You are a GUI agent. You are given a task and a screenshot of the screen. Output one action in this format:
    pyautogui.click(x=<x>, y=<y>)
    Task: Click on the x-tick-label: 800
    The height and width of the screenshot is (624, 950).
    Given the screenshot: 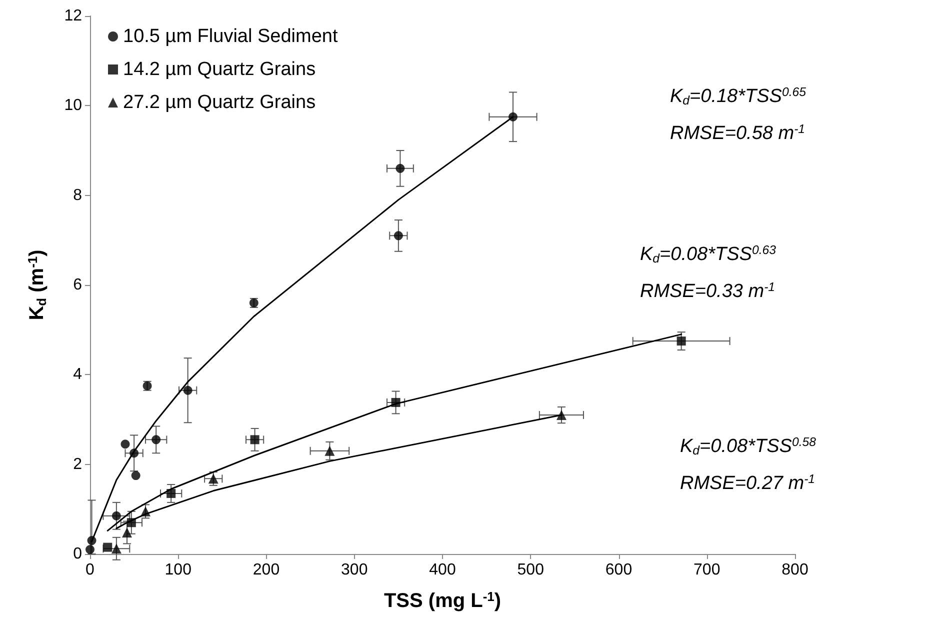 What is the action you would take?
    pyautogui.click(x=795, y=570)
    